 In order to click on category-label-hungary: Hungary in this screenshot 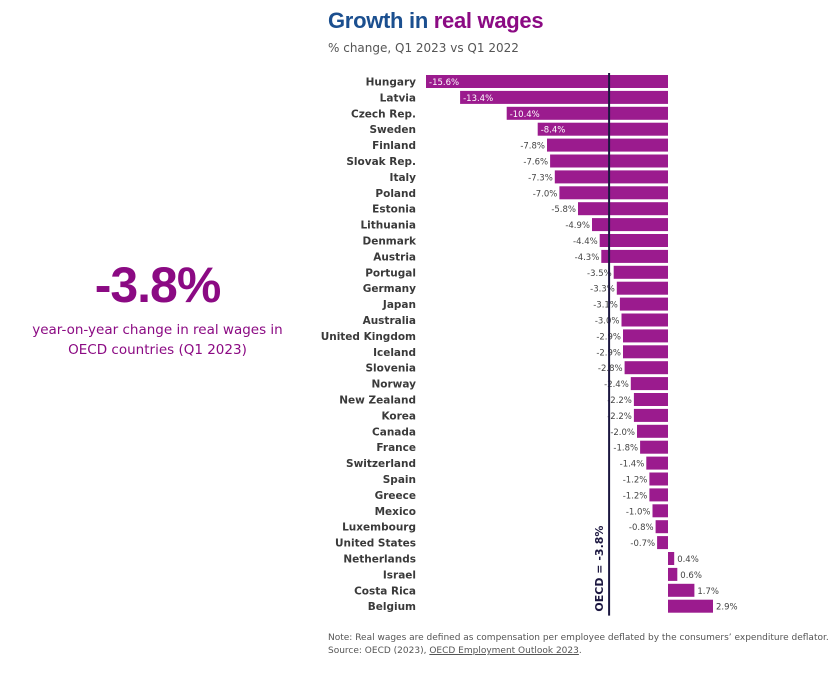, I will do `click(391, 83)`.